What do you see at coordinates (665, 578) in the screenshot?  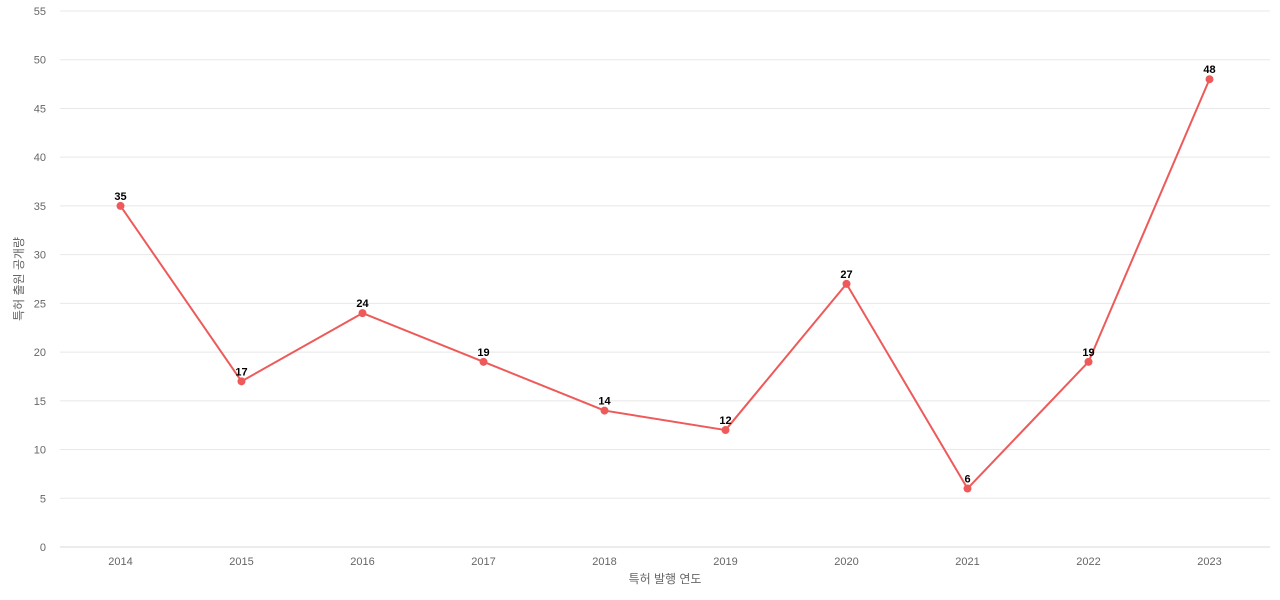 I see `x-axis-title: 특허 발행 연도` at bounding box center [665, 578].